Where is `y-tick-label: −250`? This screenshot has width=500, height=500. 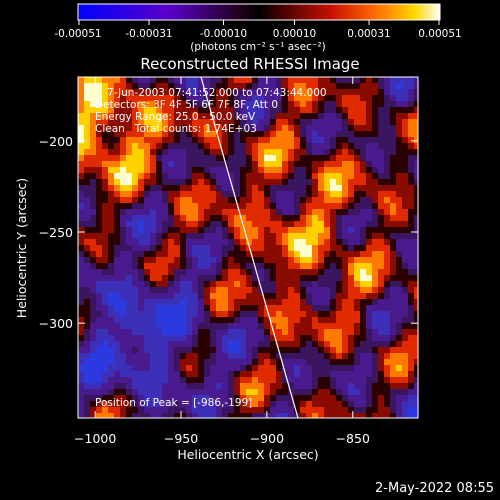 y-tick-label: −250 is located at coordinates (56, 232).